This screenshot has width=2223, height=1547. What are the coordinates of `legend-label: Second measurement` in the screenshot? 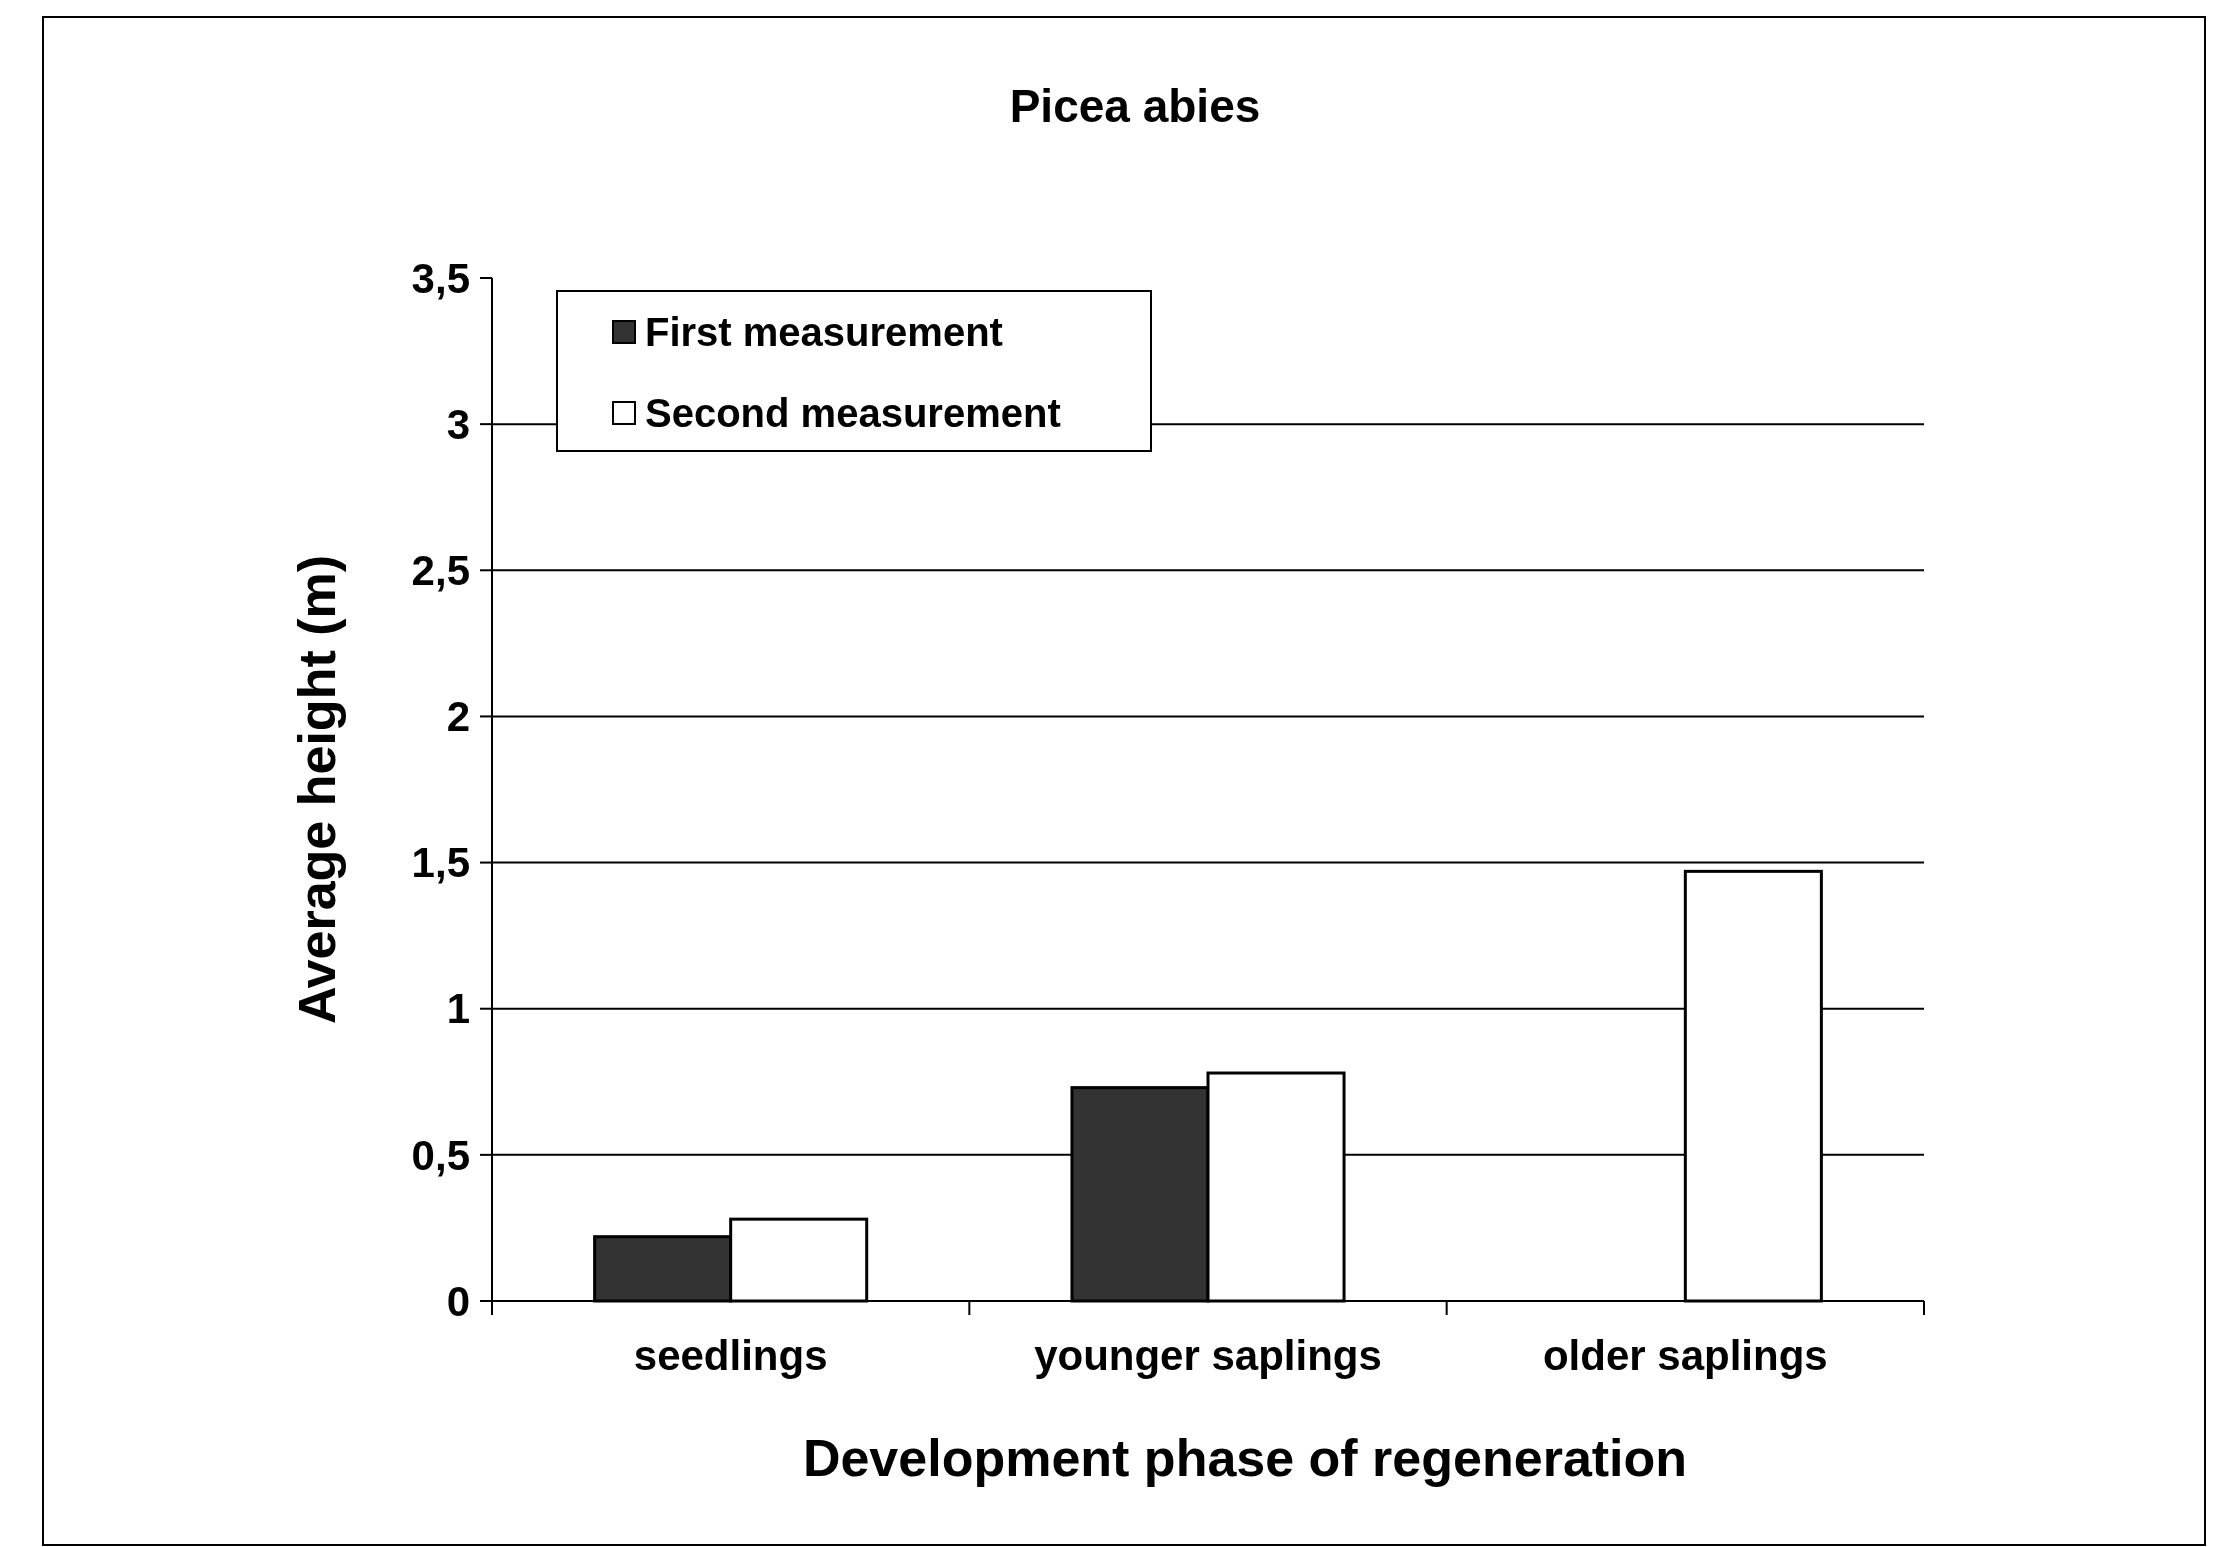 It's located at (853, 413).